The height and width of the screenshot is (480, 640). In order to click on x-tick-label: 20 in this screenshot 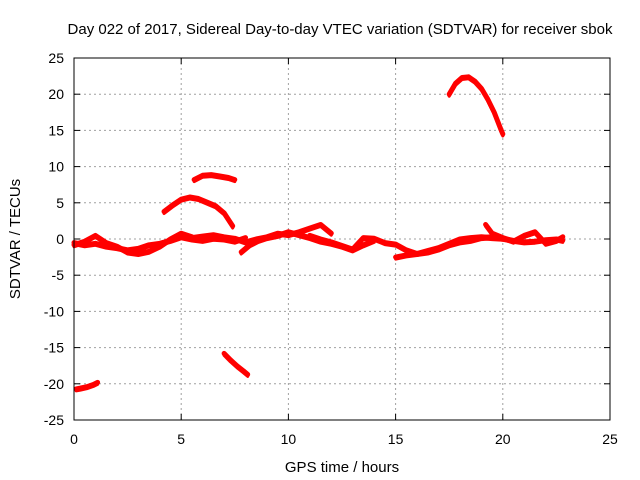, I will do `click(503, 439)`.